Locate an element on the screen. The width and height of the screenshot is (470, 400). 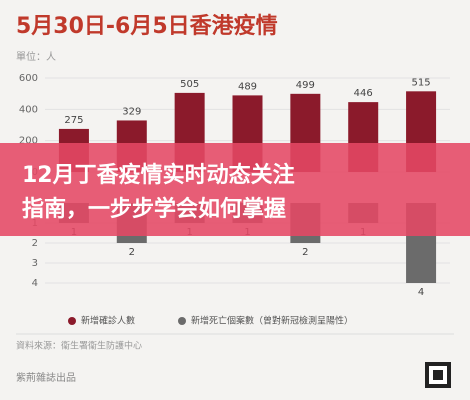
y2-tick-label: 4 is located at coordinates (35, 283).